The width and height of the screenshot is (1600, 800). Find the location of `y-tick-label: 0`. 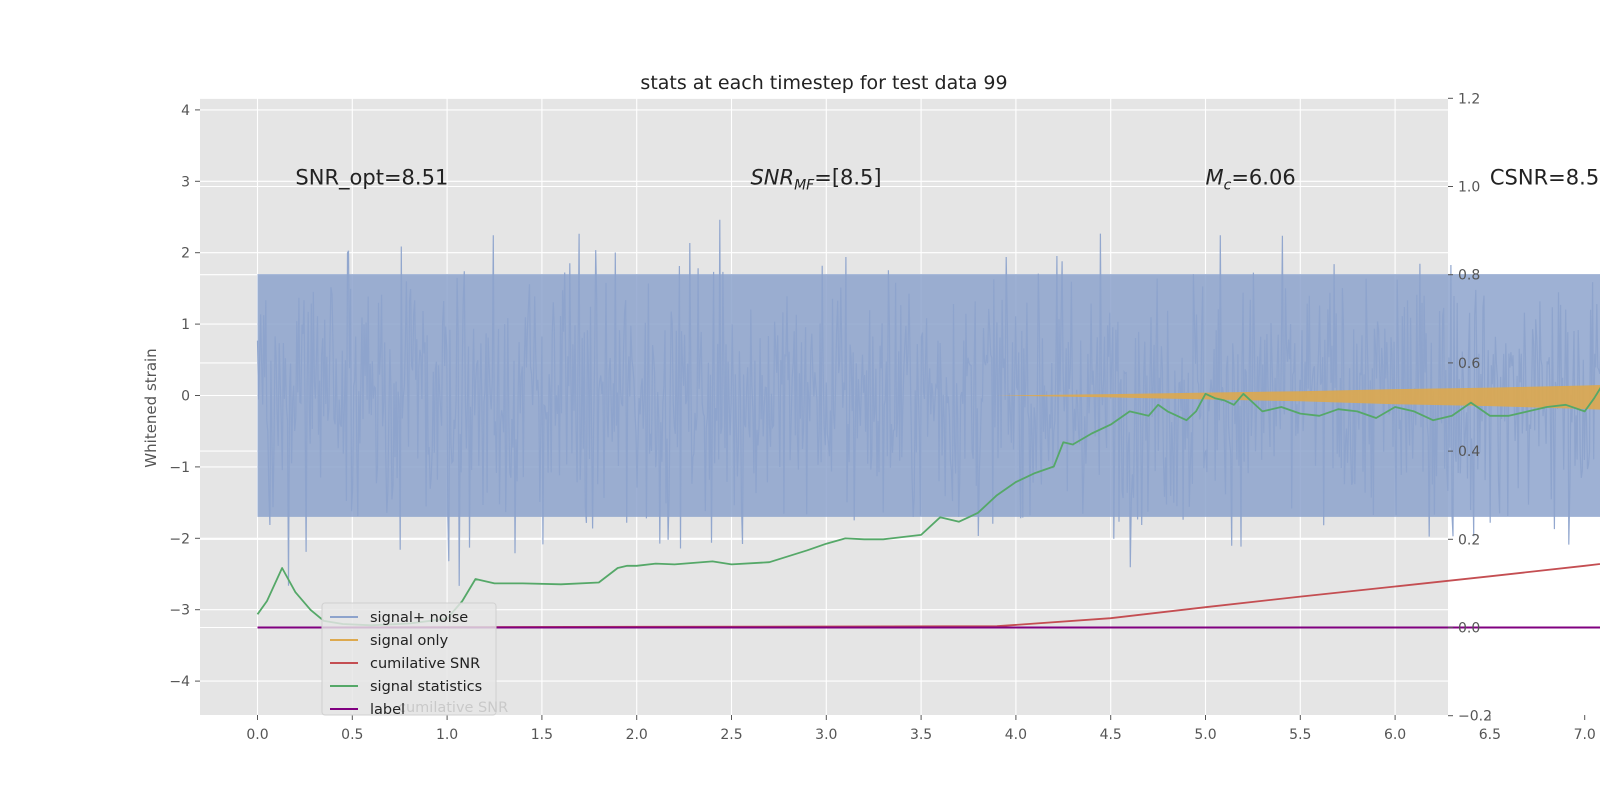

y-tick-label: 0 is located at coordinates (185, 397).